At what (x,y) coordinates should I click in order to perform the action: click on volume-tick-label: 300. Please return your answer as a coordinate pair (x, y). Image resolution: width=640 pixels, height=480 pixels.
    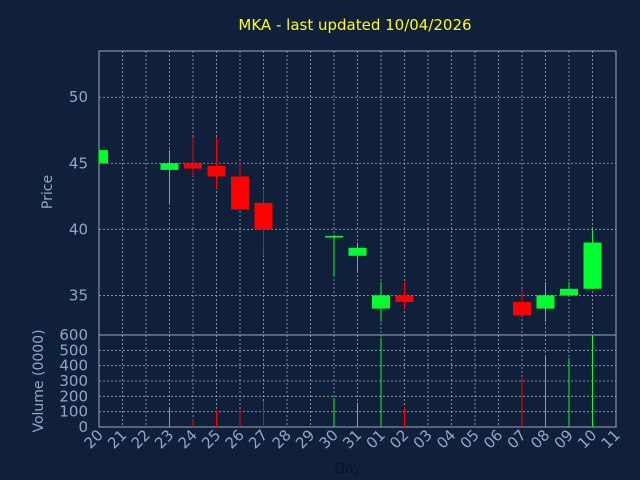
    Looking at the image, I should click on (73, 381).